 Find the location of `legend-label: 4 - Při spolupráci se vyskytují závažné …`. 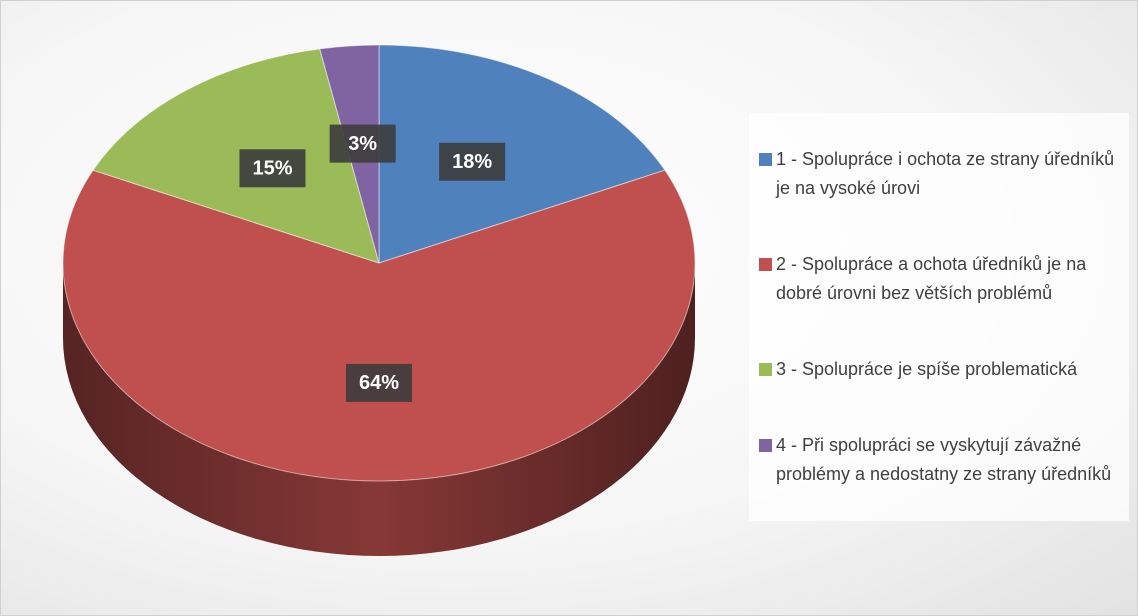

legend-label: 4 - Při spolupráci se vyskytují závažné … is located at coordinates (944, 460).